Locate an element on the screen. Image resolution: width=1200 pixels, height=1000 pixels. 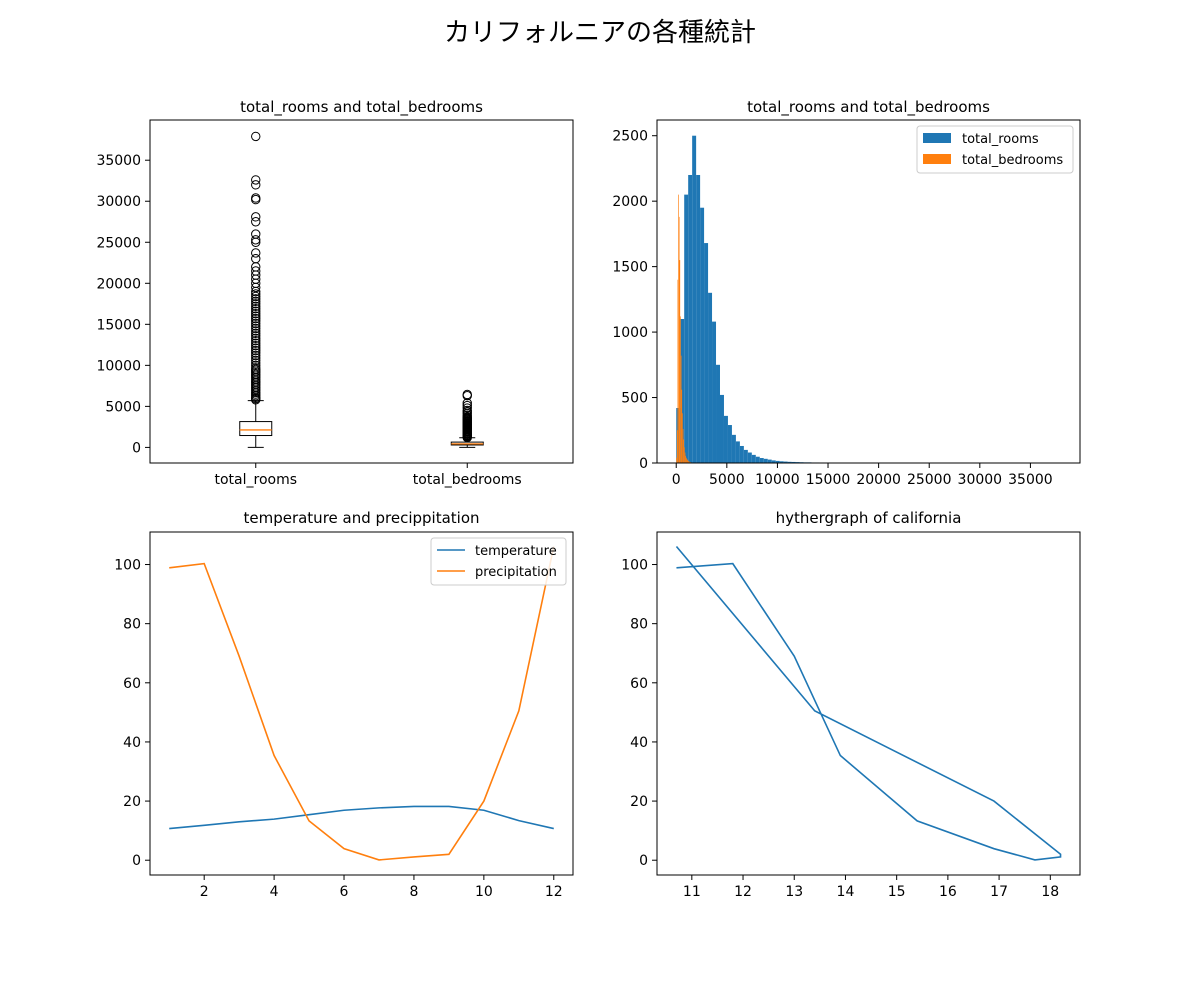
hythergraph-xtick-label-4: 15 is located at coordinates (897, 892).